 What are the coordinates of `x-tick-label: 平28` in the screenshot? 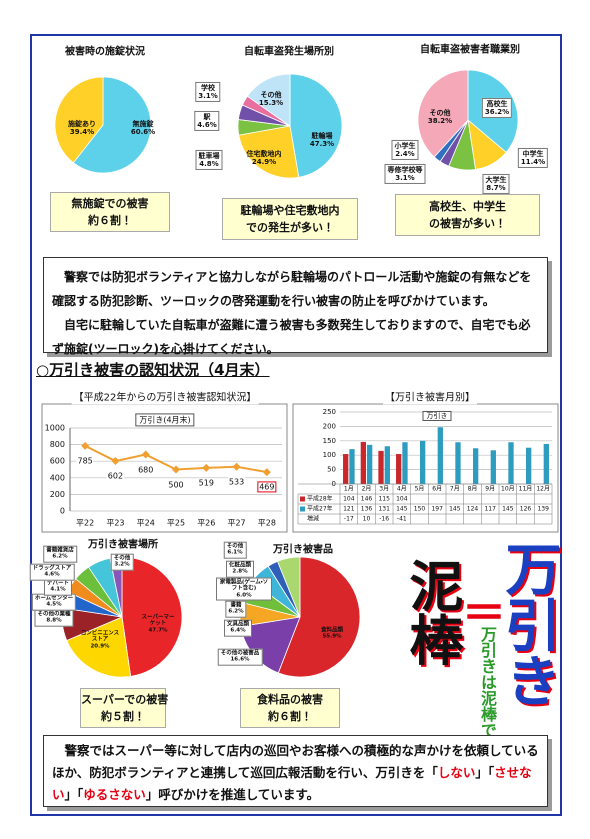 It's located at (267, 523).